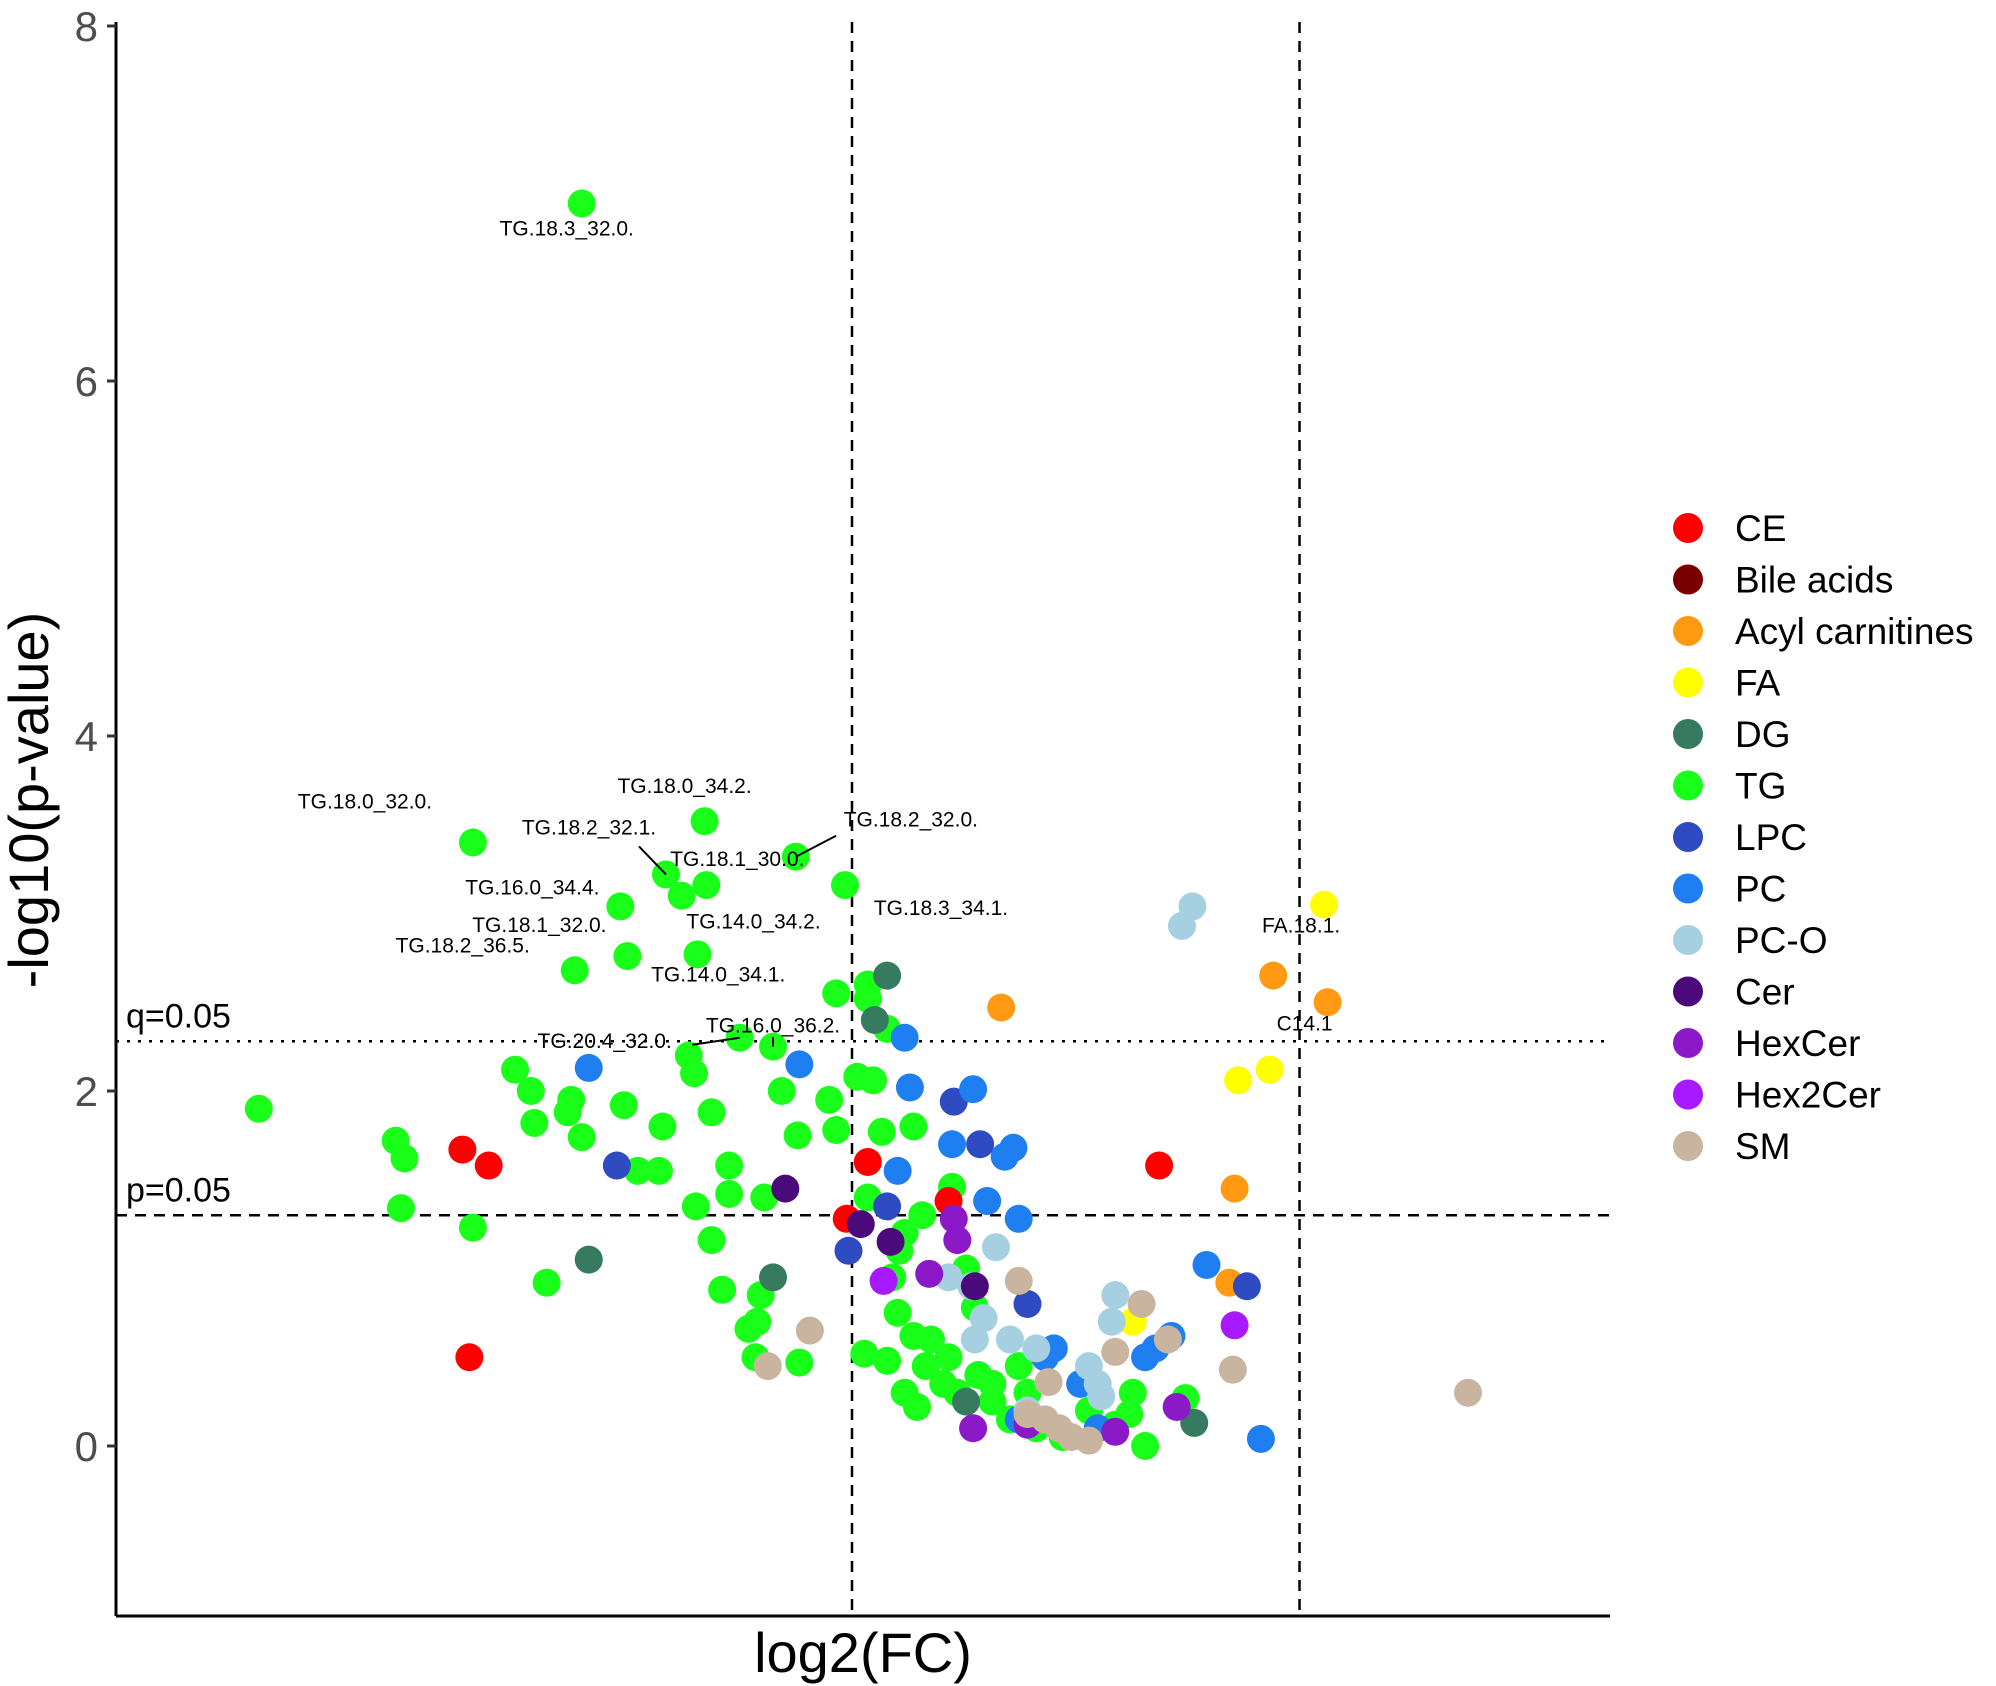  What do you see at coordinates (1301, 926) in the screenshot?
I see `point-annotation: FA.18.1.` at bounding box center [1301, 926].